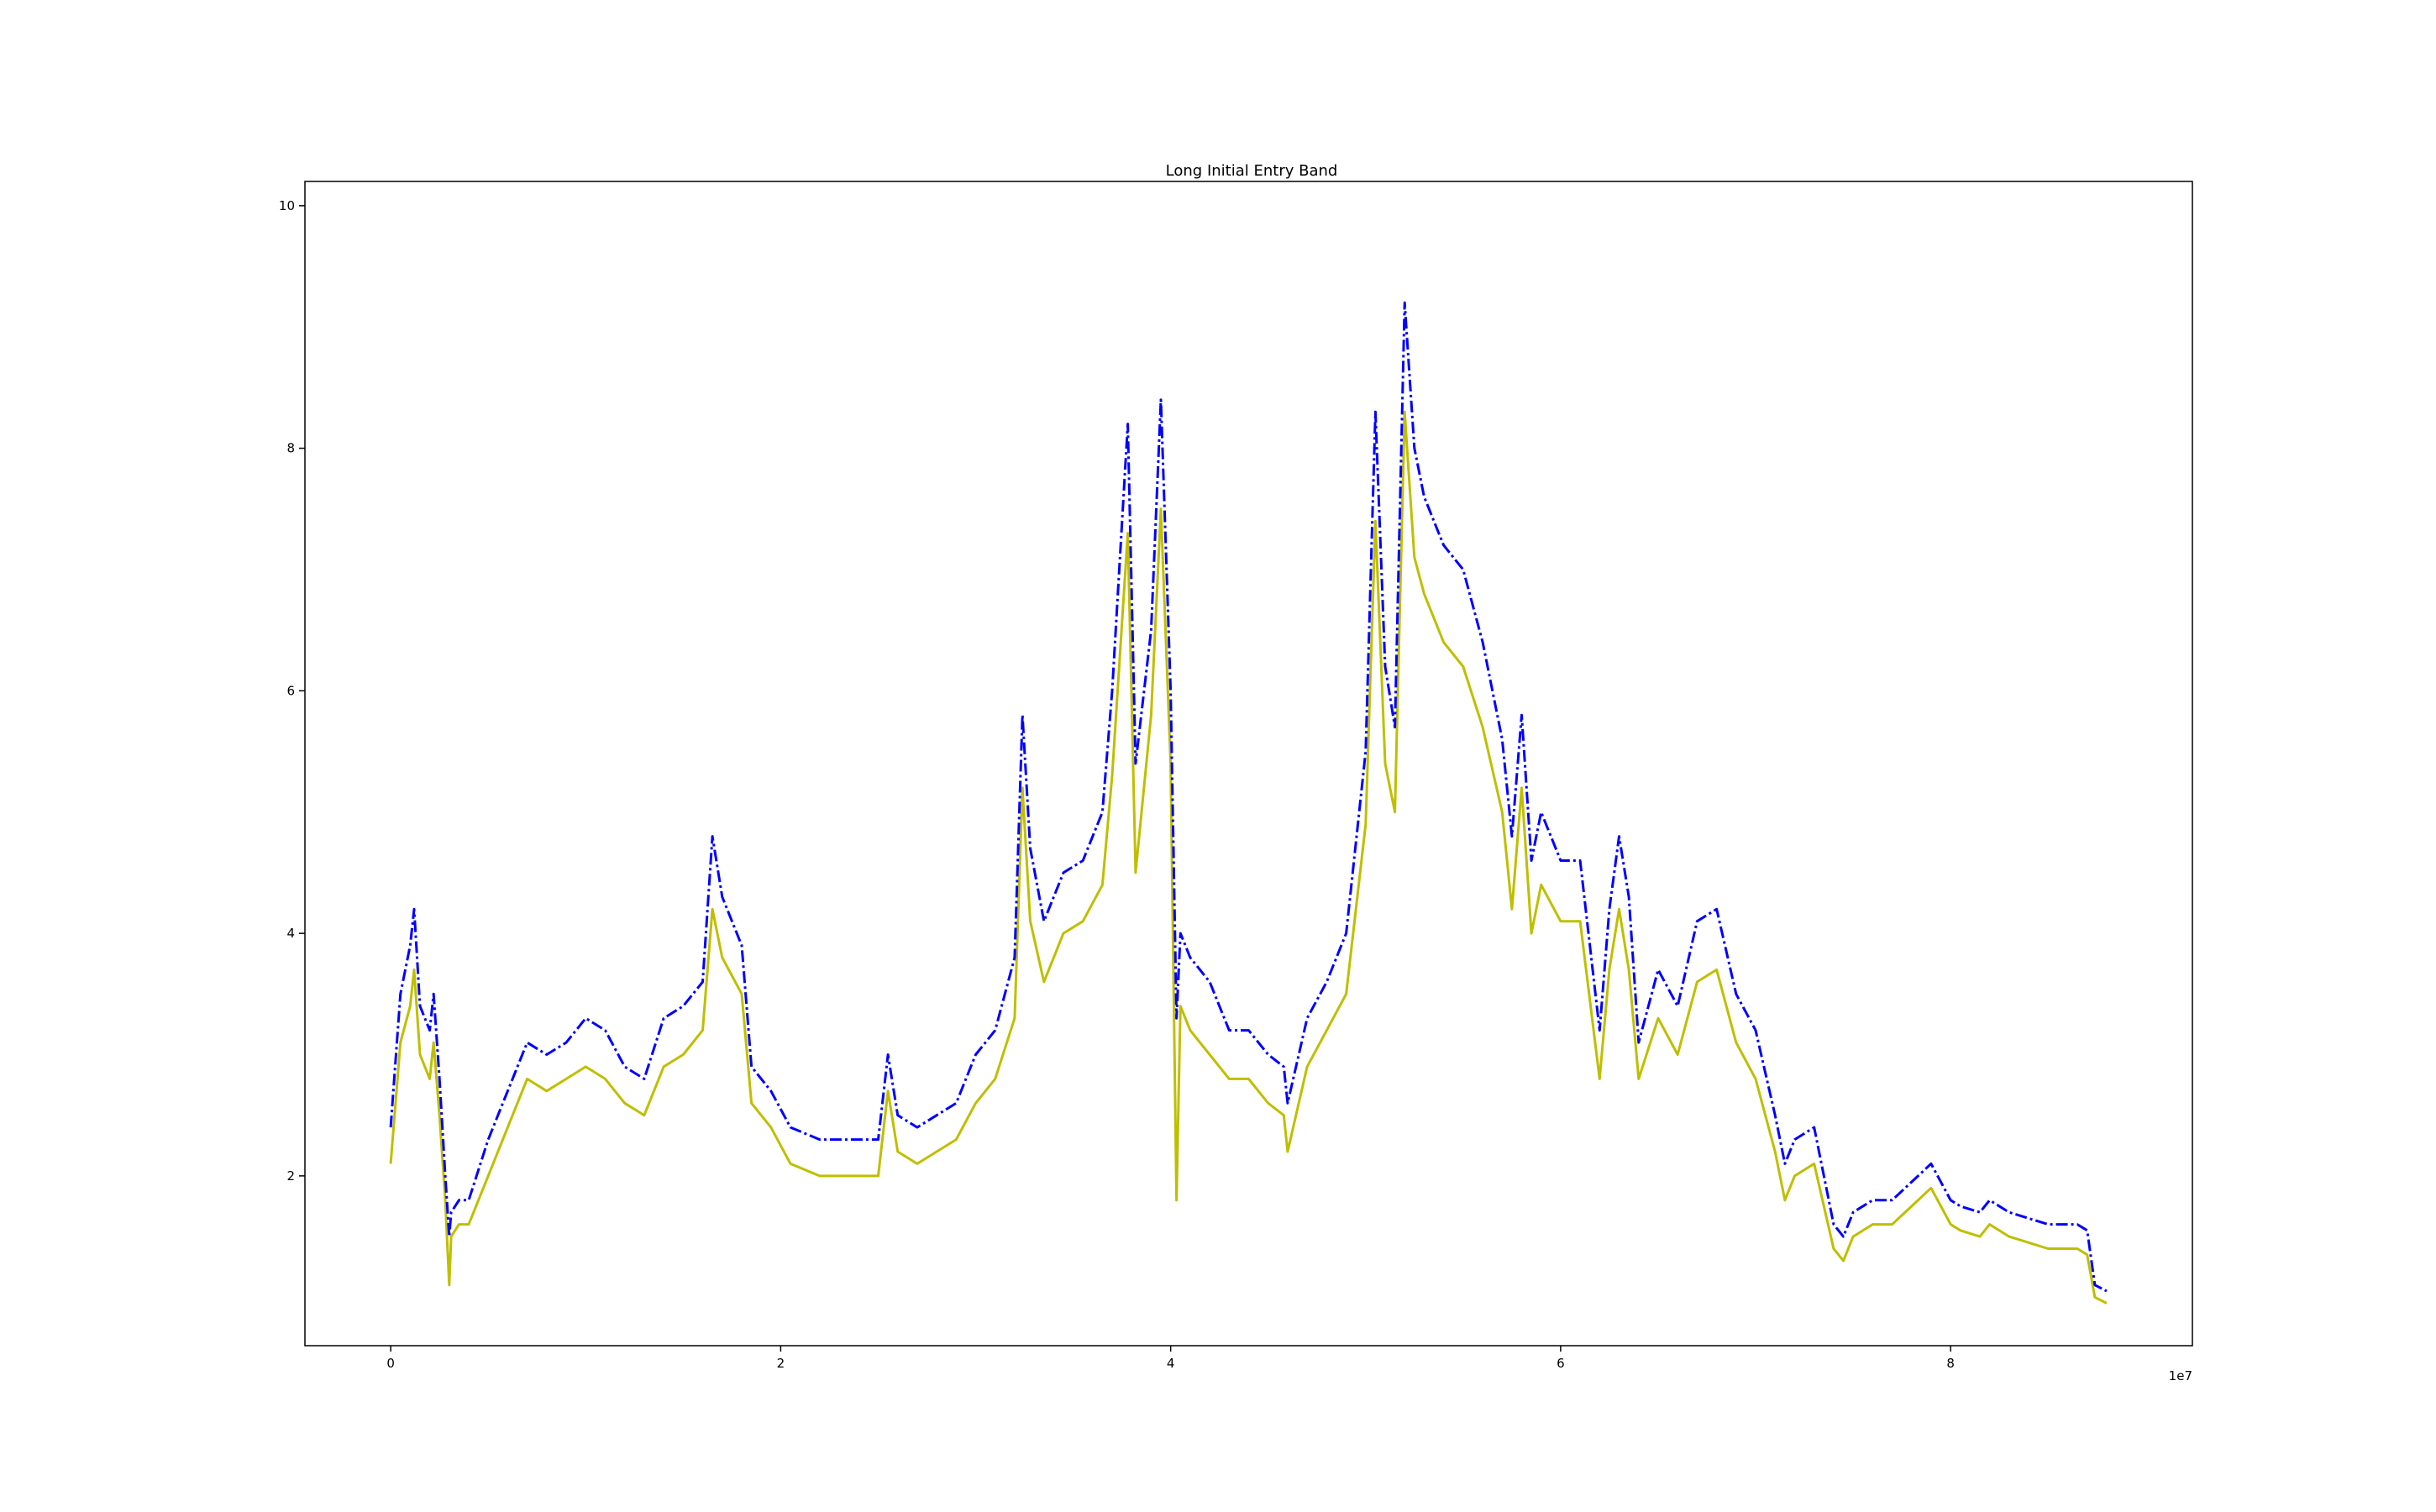 The width and height of the screenshot is (2436, 1512). I want to click on y-axis: 2 4 6 8 10, so click(292, 691).